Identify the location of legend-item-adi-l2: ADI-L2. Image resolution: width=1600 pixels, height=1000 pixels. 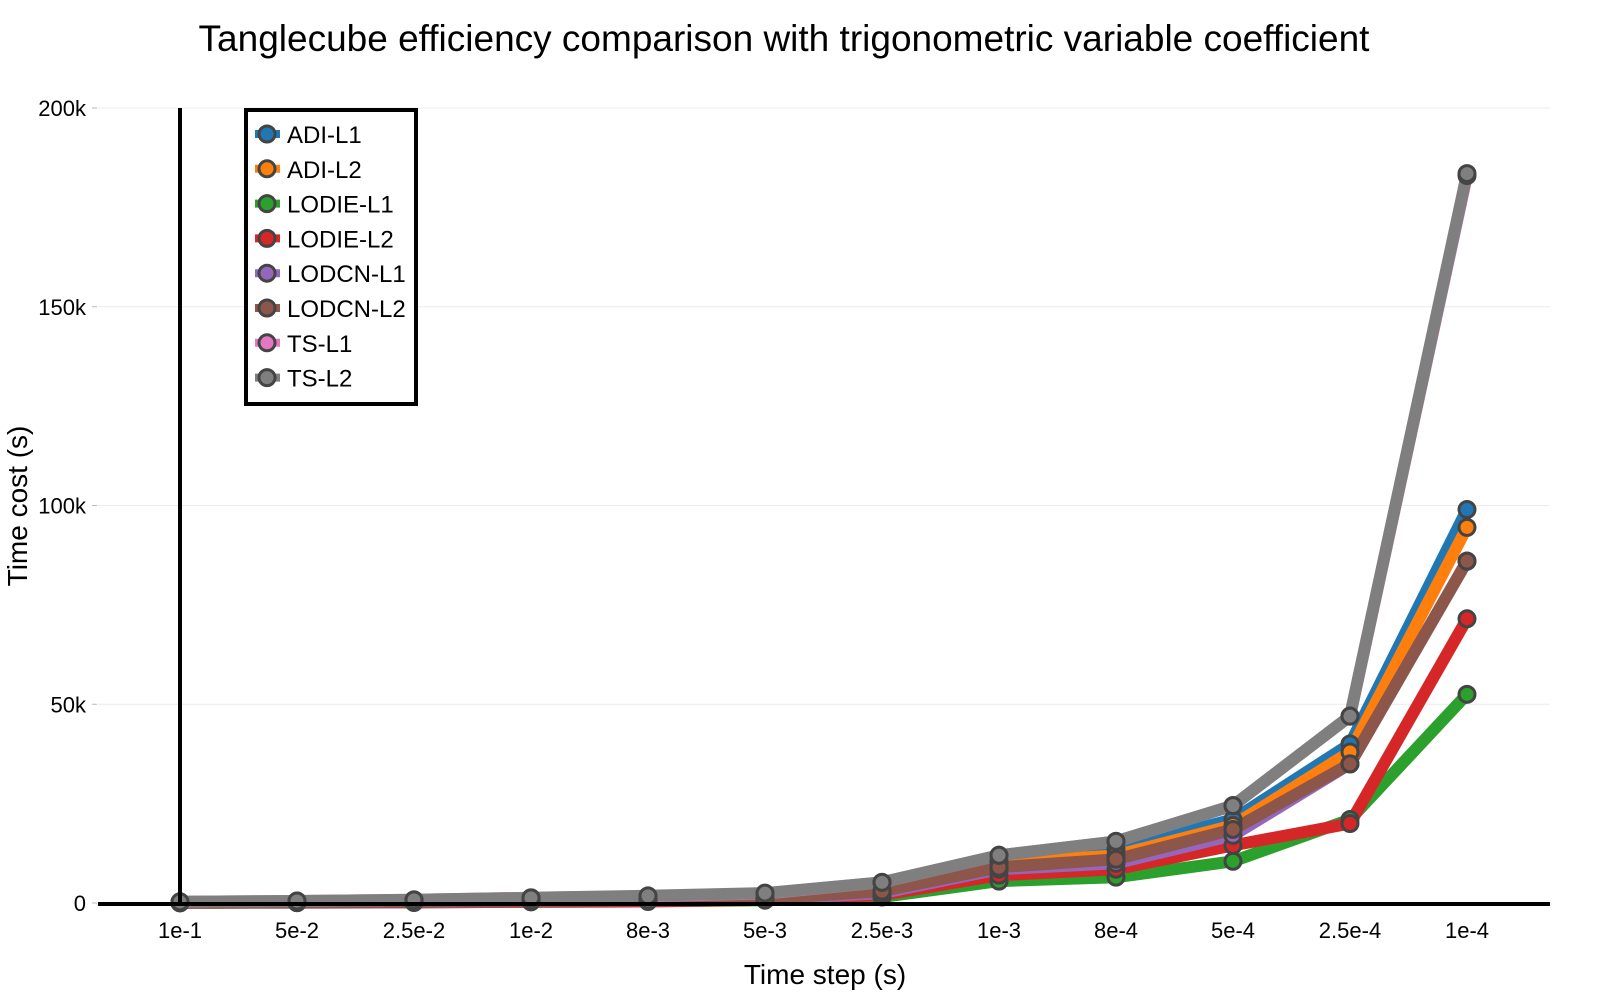
(308, 170).